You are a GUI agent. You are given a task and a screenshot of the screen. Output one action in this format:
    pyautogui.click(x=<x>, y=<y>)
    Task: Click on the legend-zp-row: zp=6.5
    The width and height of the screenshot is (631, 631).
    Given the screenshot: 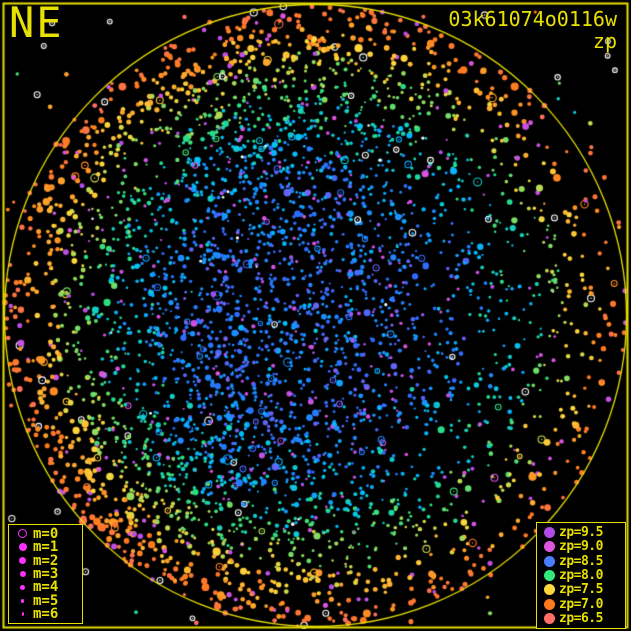 What is the action you would take?
    pyautogui.click(x=581, y=618)
    